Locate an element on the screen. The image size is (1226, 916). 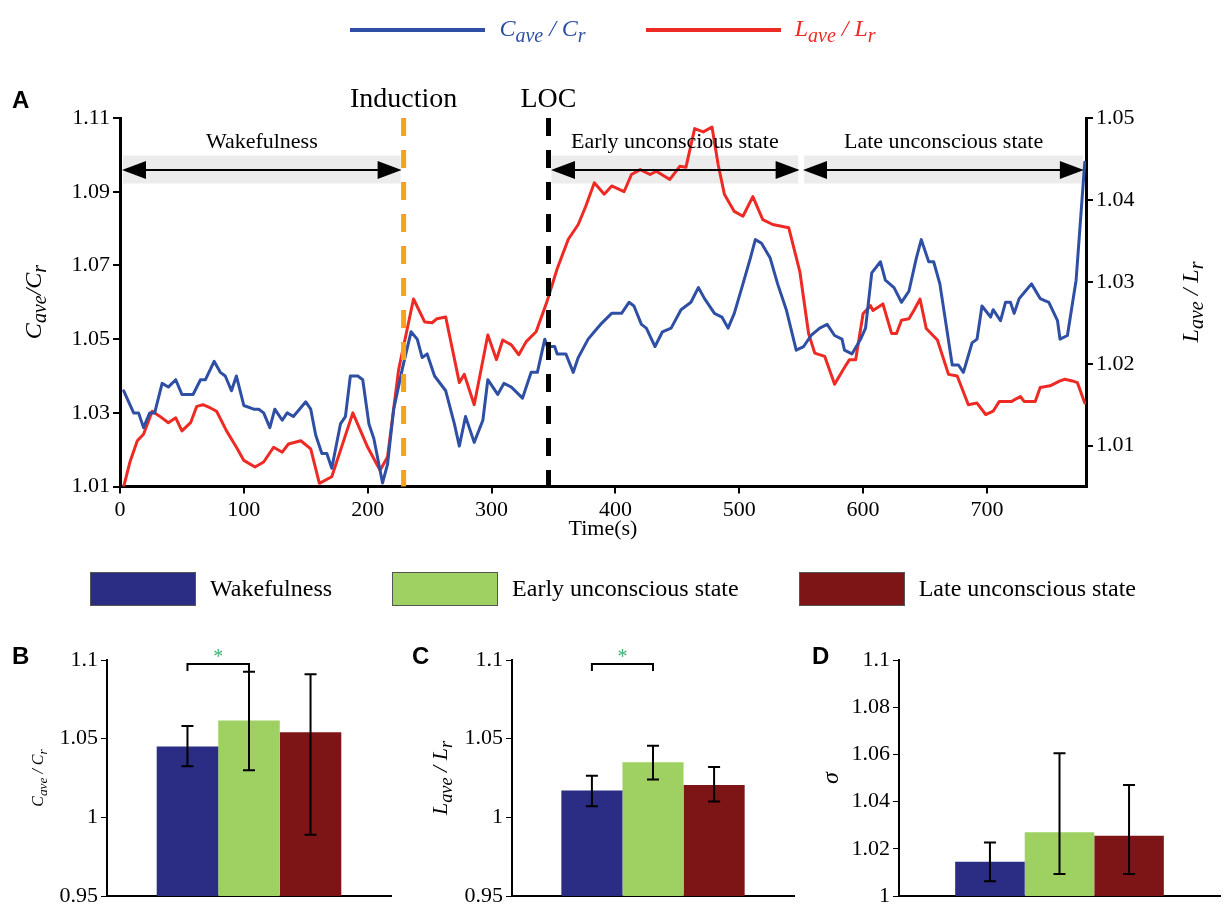
chart-title: B is located at coordinates (21, 656).